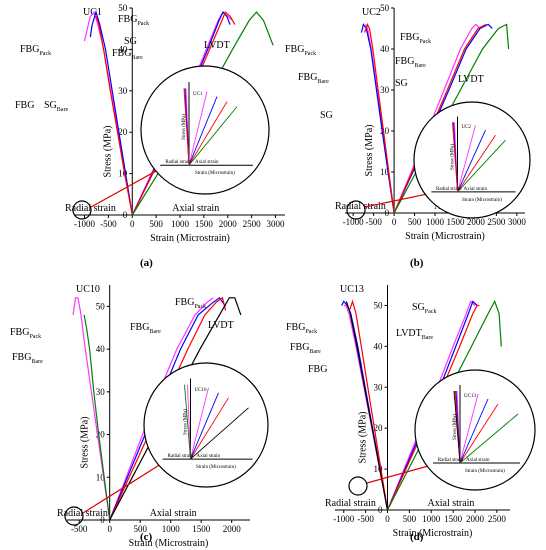  Describe the element at coordinates (478, 460) in the screenshot. I see `inset-axial-label: Axial strain` at that location.